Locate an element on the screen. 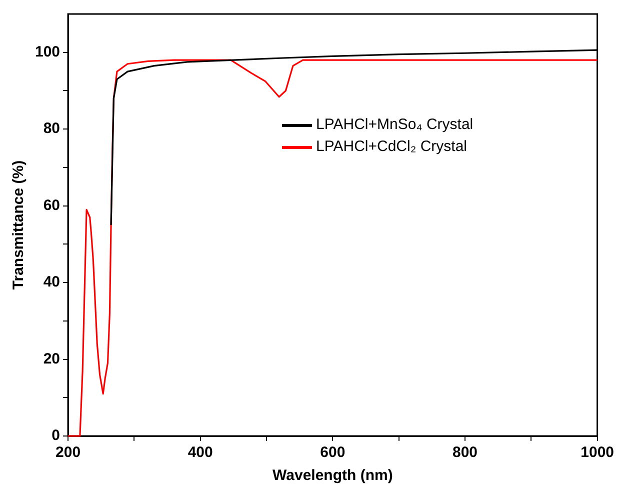 The width and height of the screenshot is (617, 489). y-tick-label: 60 is located at coordinates (51, 205).